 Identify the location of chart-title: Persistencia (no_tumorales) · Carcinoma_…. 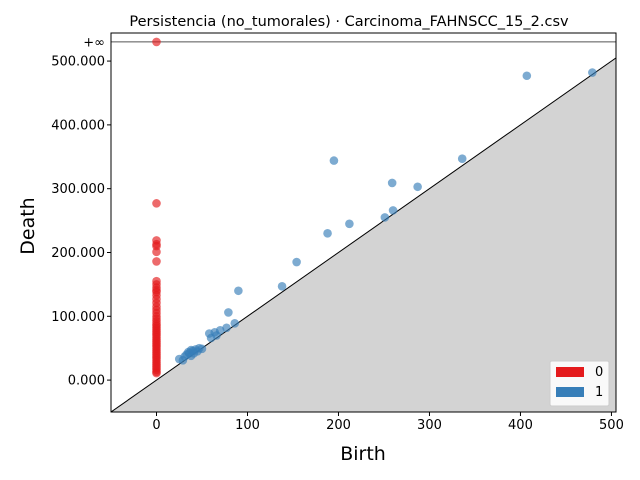
(349, 22).